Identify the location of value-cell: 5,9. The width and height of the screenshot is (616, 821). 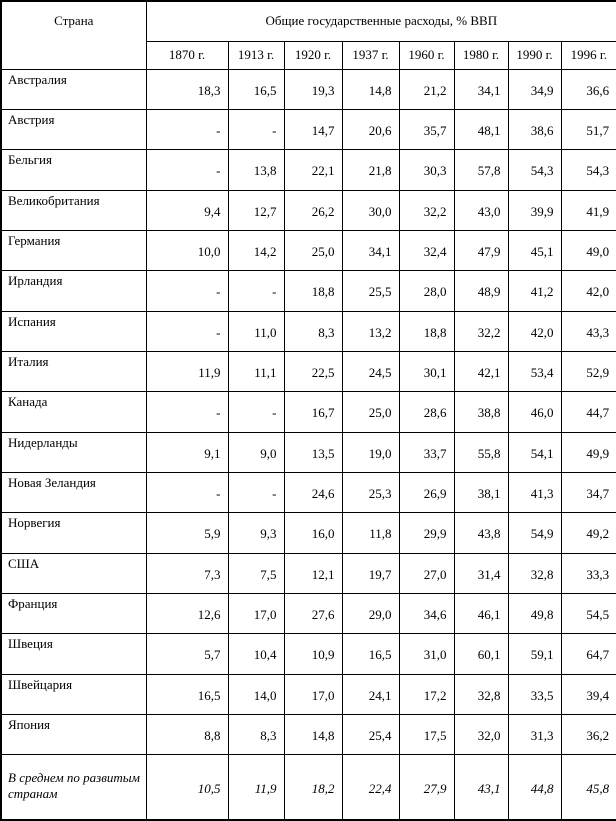
(187, 533).